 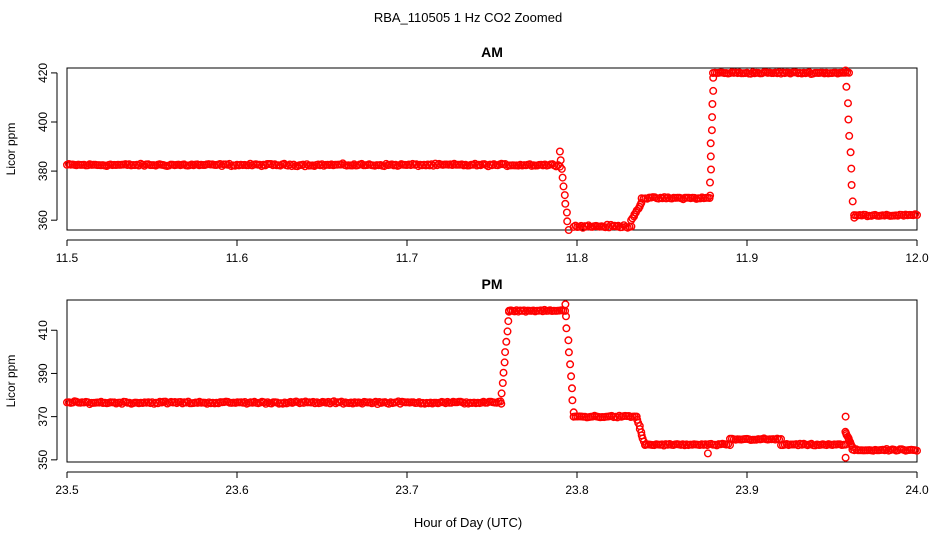 What do you see at coordinates (407, 490) in the screenshot?
I see `x-tick-label: 23.7` at bounding box center [407, 490].